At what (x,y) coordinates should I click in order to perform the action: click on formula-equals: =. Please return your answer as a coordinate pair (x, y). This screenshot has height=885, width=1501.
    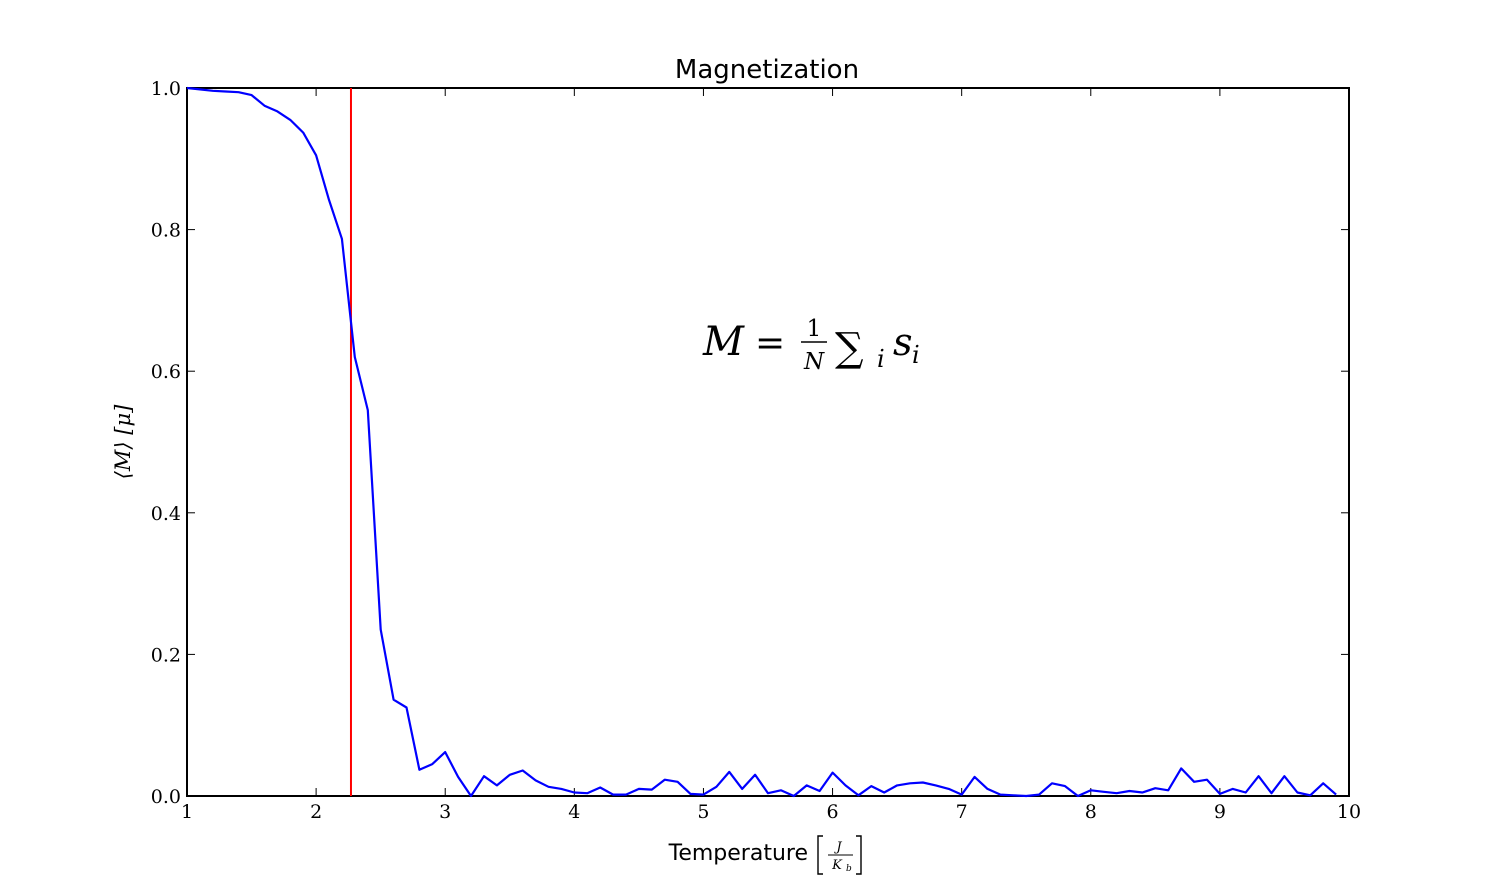
    Looking at the image, I should click on (770, 343).